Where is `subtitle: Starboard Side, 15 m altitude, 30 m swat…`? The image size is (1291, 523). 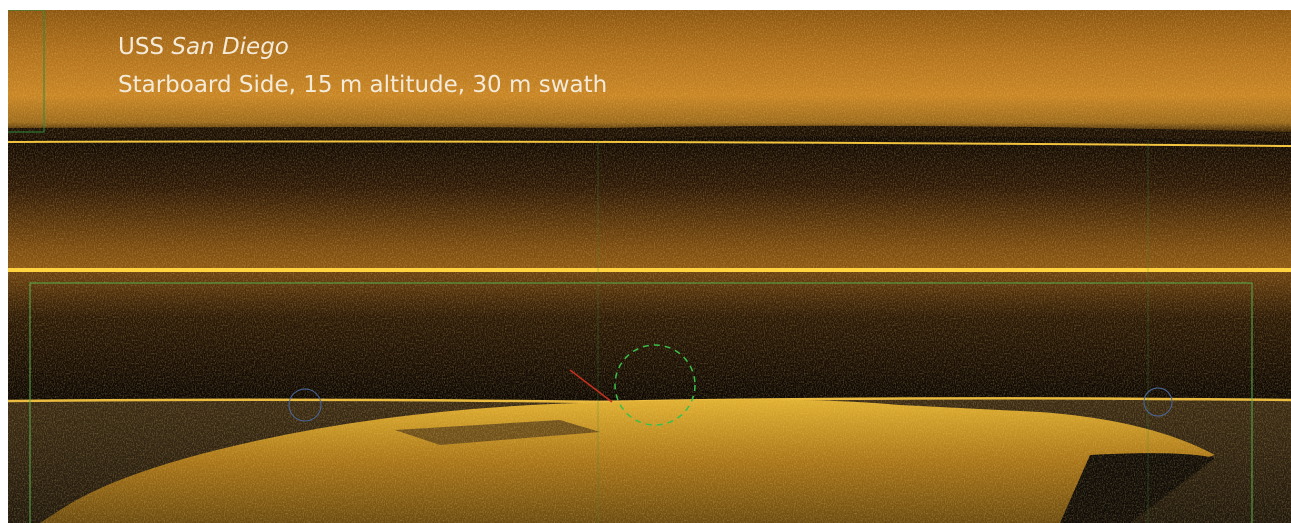
subtitle: Starboard Side, 15 m altitude, 30 m swat… is located at coordinates (362, 85).